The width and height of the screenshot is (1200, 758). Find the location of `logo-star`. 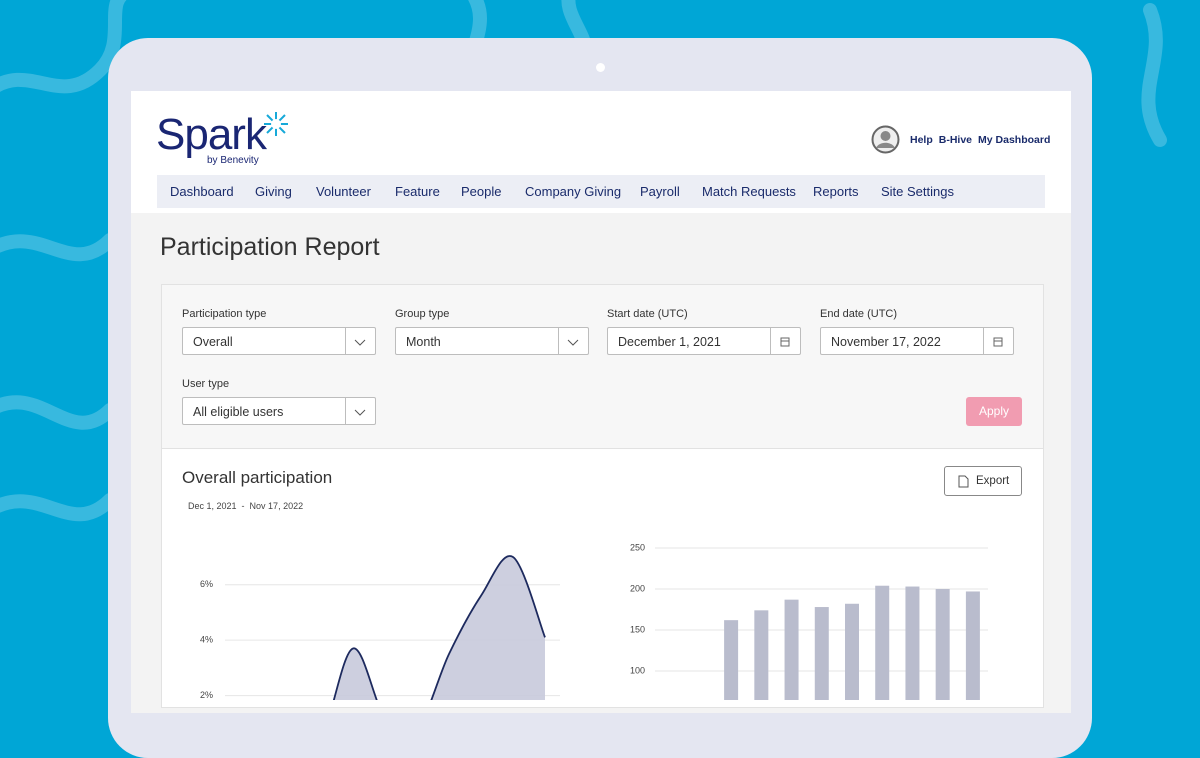

logo-star is located at coordinates (276, 124).